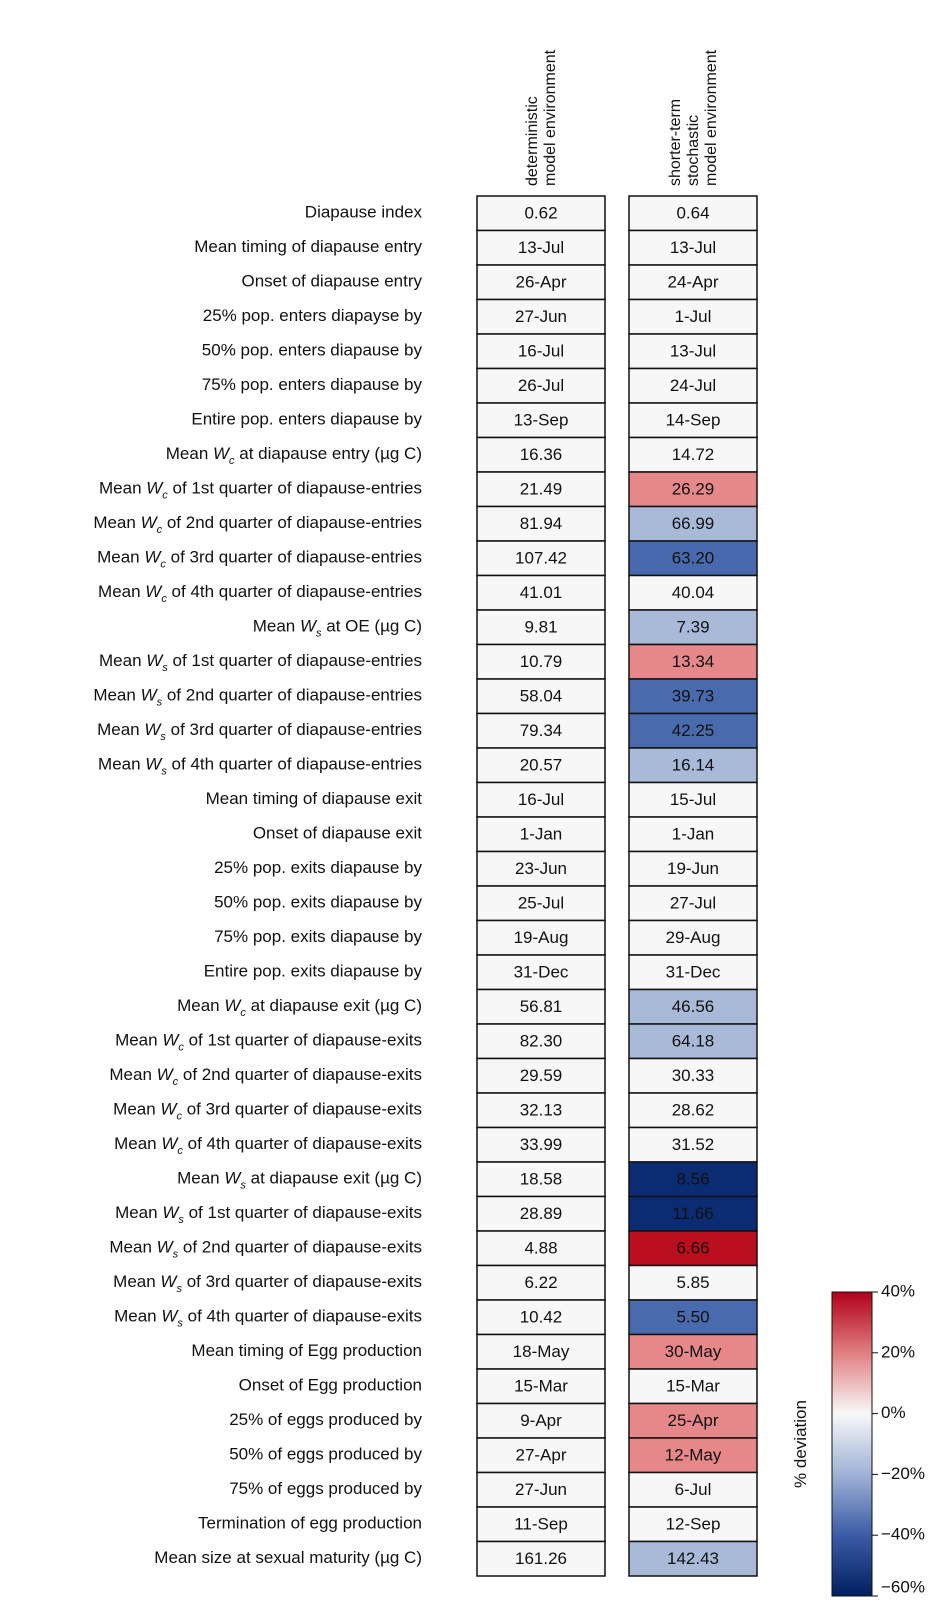  Describe the element at coordinates (541, 385) in the screenshot. I see `cell-value: 26-Jul` at that location.